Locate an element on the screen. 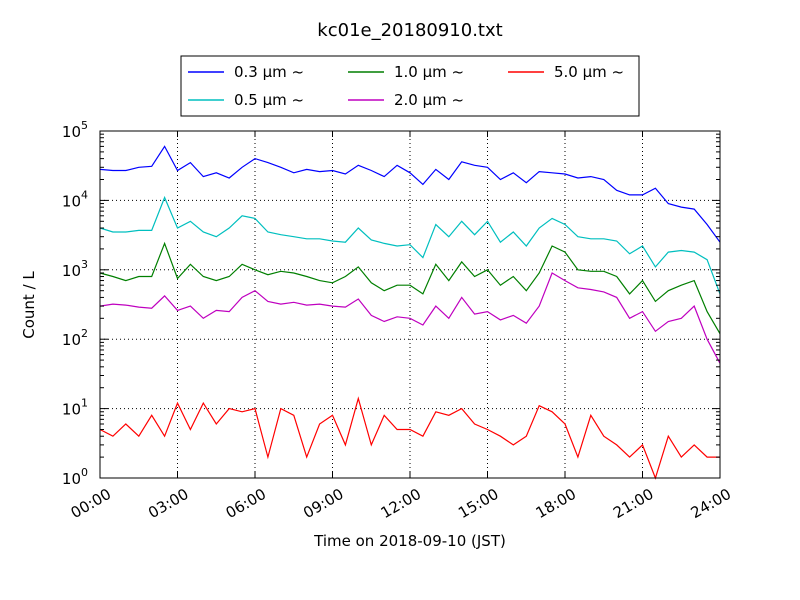  legend-label: 2.0 μm ~ is located at coordinates (429, 100).